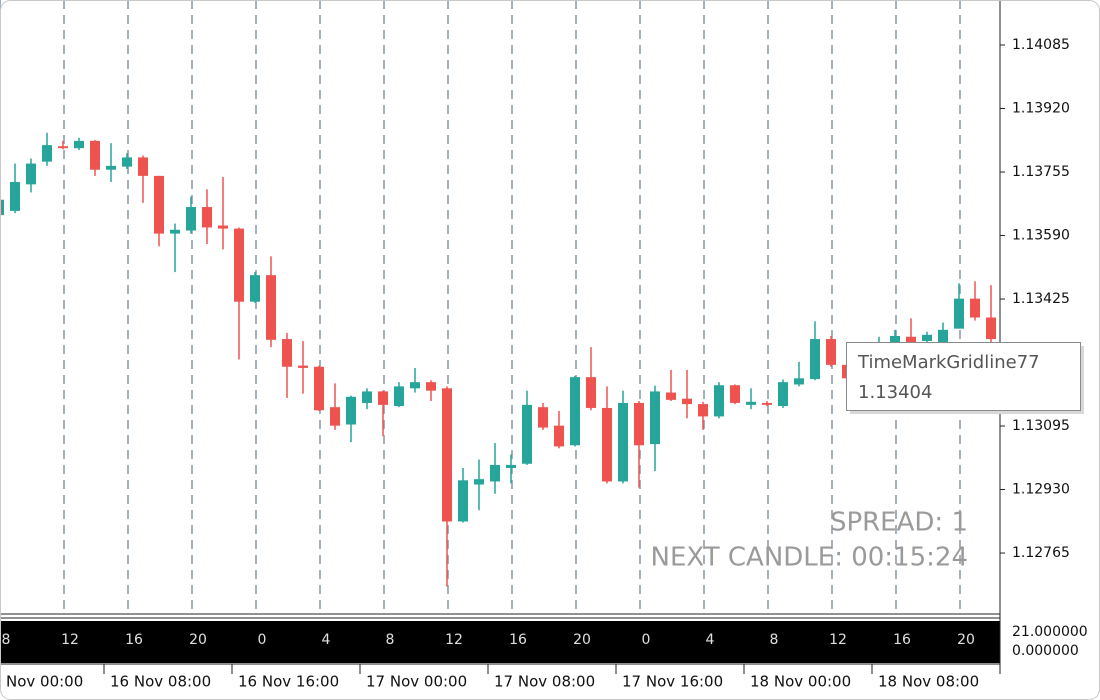  What do you see at coordinates (672, 682) in the screenshot?
I see `date-label: 17 Nov 16:00` at bounding box center [672, 682].